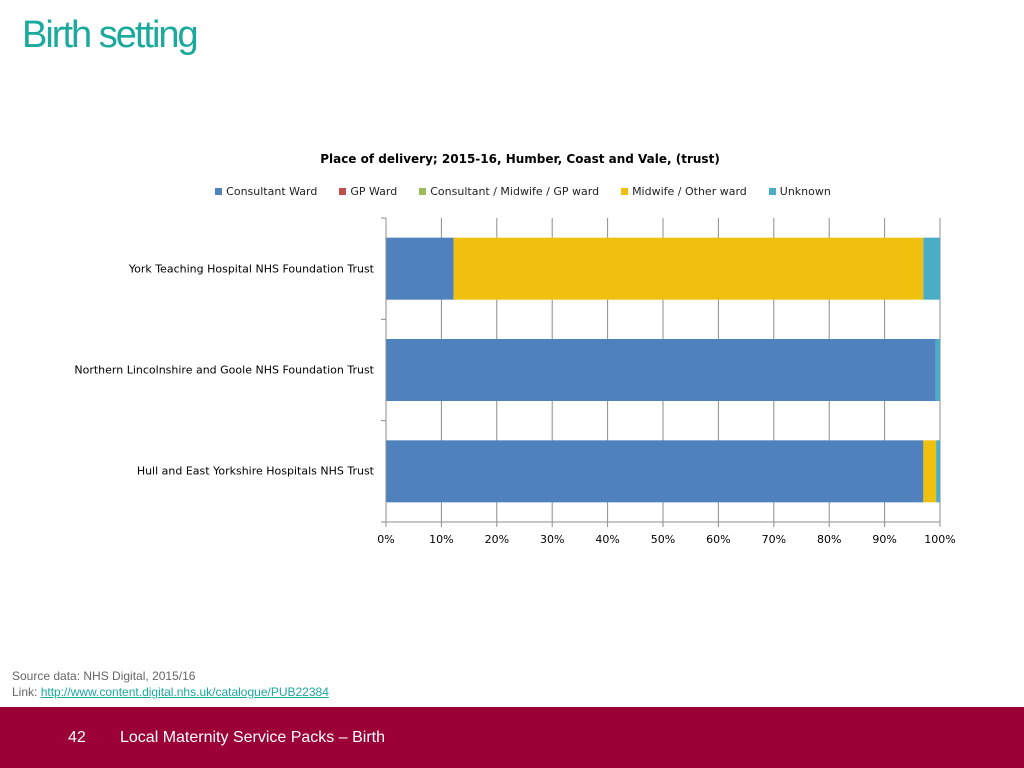 The height and width of the screenshot is (768, 1024). What do you see at coordinates (607, 539) in the screenshot?
I see `x-tick-label: 40%` at bounding box center [607, 539].